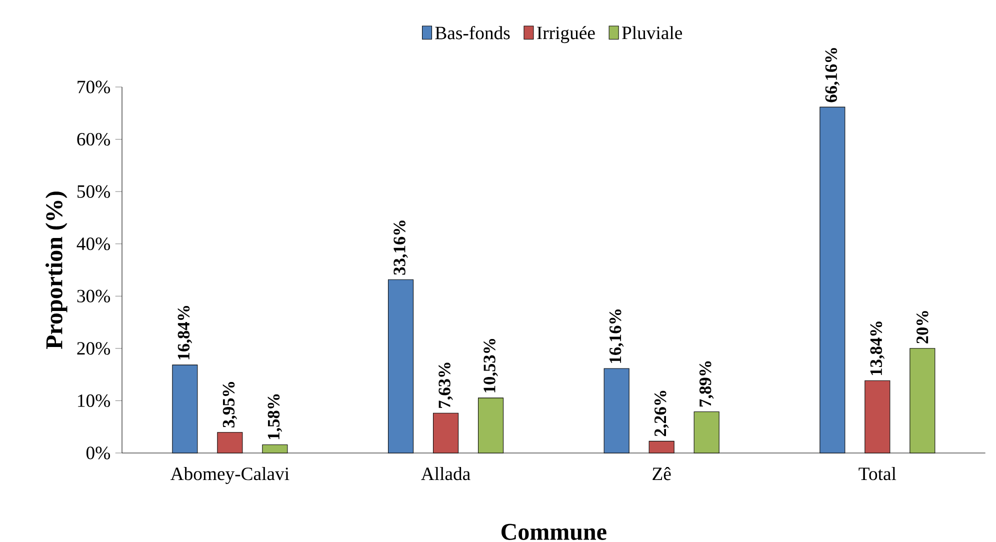 This screenshot has width=996, height=542. Describe the element at coordinates (616, 336) in the screenshot. I see `data-label: 16,16%` at that location.